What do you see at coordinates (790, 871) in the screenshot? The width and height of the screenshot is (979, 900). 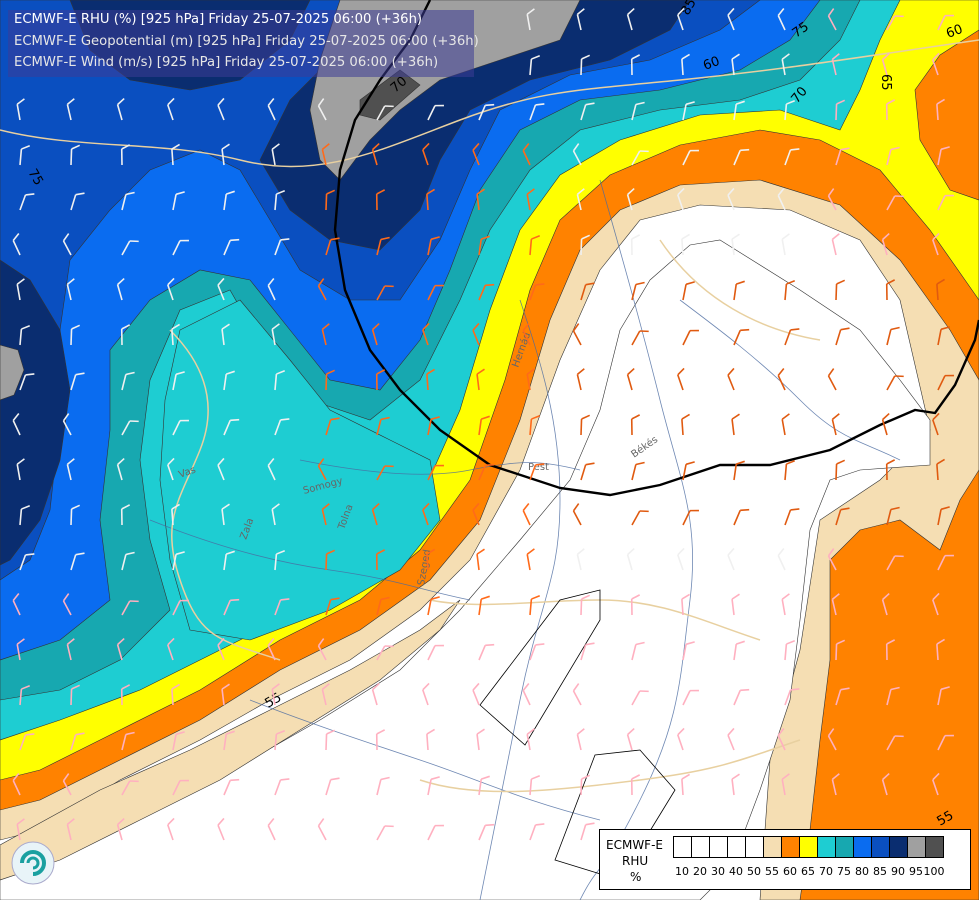 I see `legend-tick: 60` at bounding box center [790, 871].